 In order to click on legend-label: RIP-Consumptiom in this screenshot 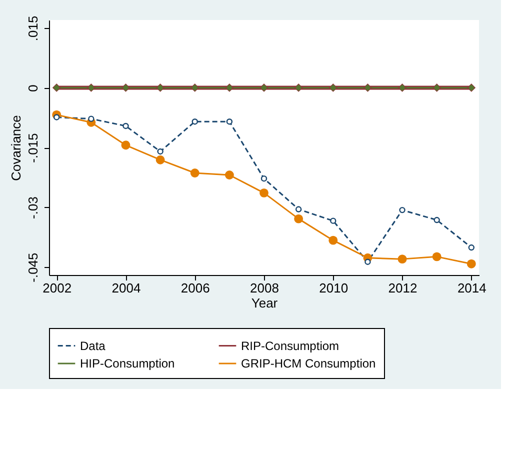, I will do `click(290, 345)`.